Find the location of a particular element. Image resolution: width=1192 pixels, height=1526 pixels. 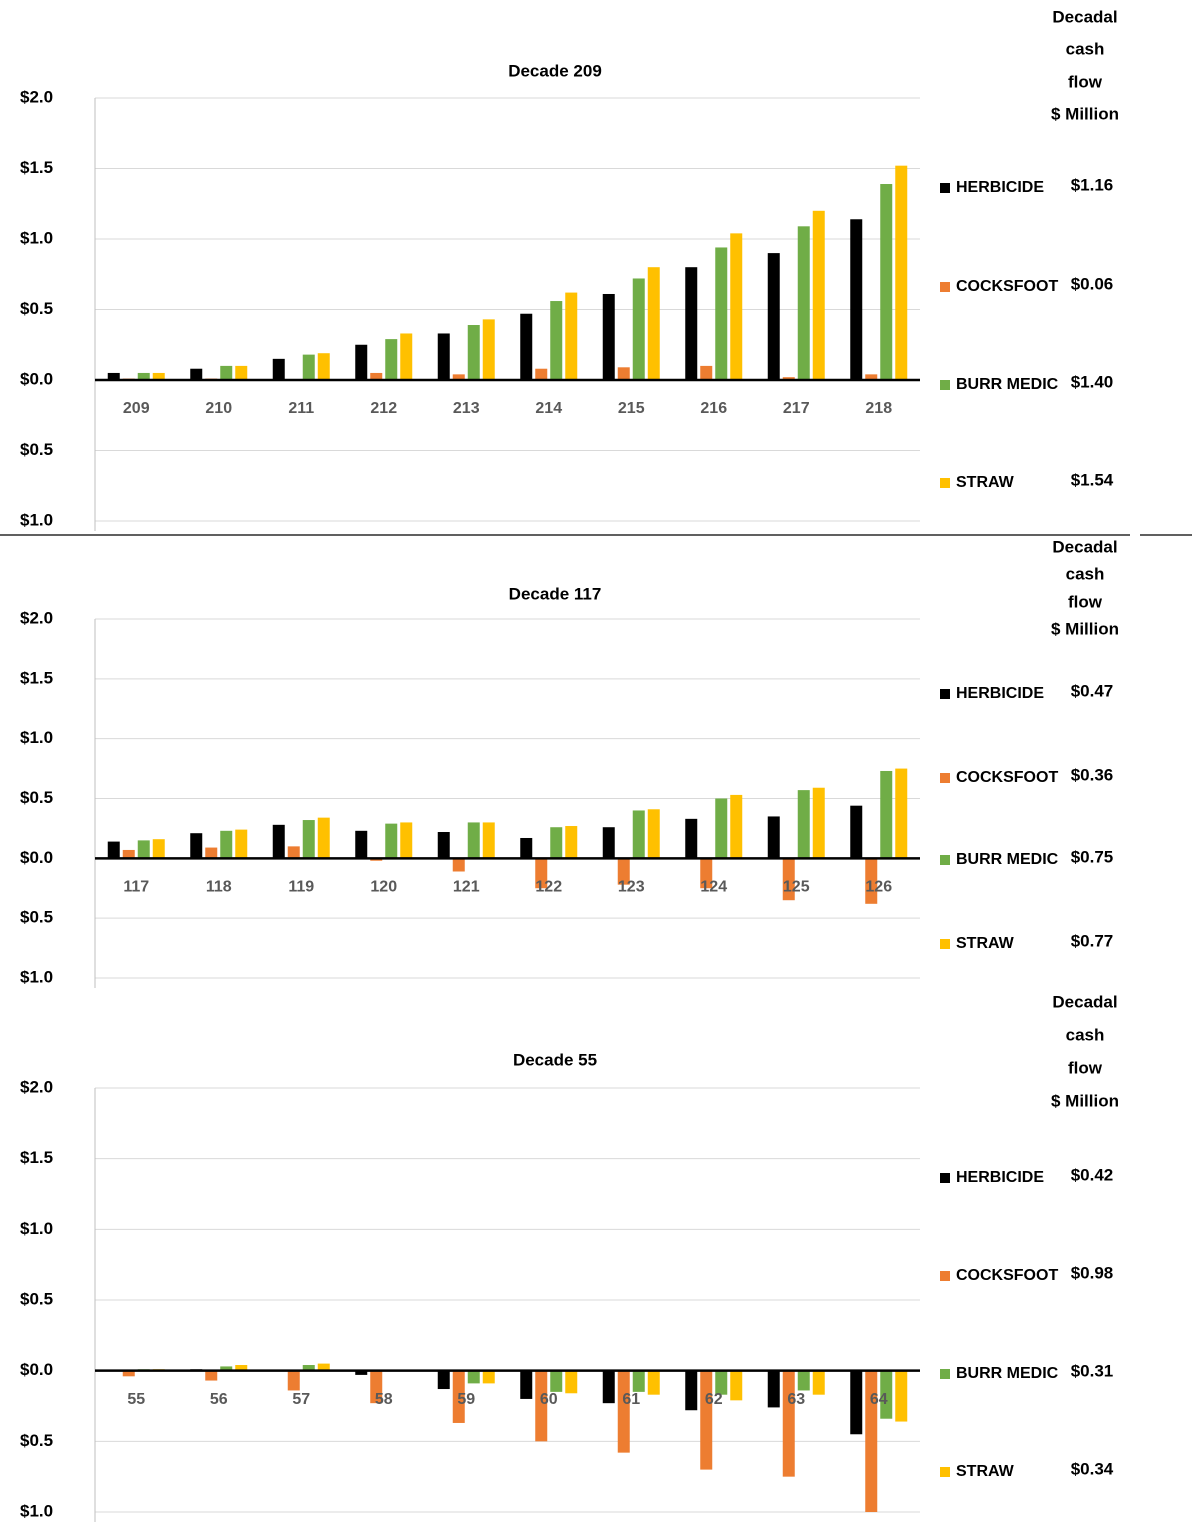

x-tick-label: 121 is located at coordinates (466, 887).